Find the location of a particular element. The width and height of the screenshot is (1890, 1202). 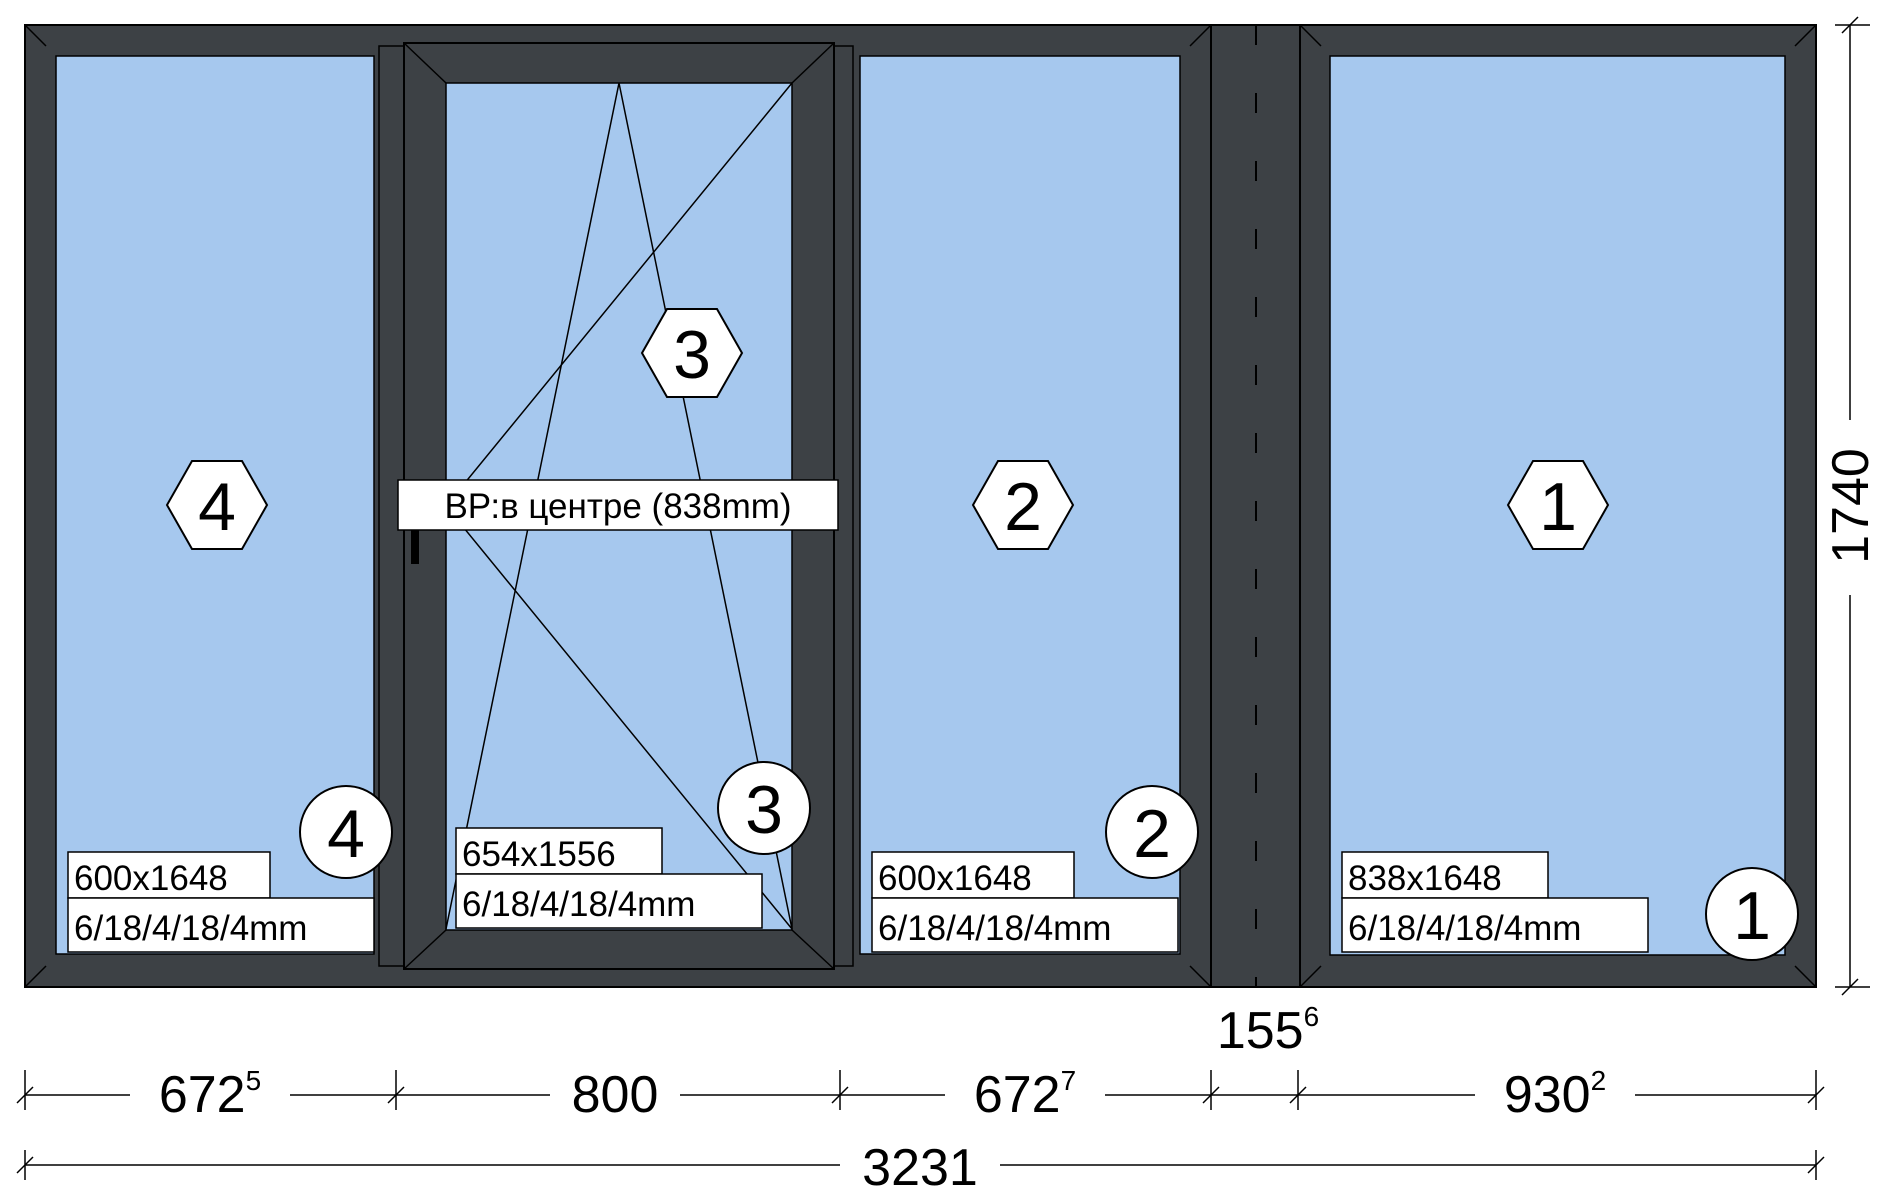

glass-number-circle-4: 4 is located at coordinates (346, 832).